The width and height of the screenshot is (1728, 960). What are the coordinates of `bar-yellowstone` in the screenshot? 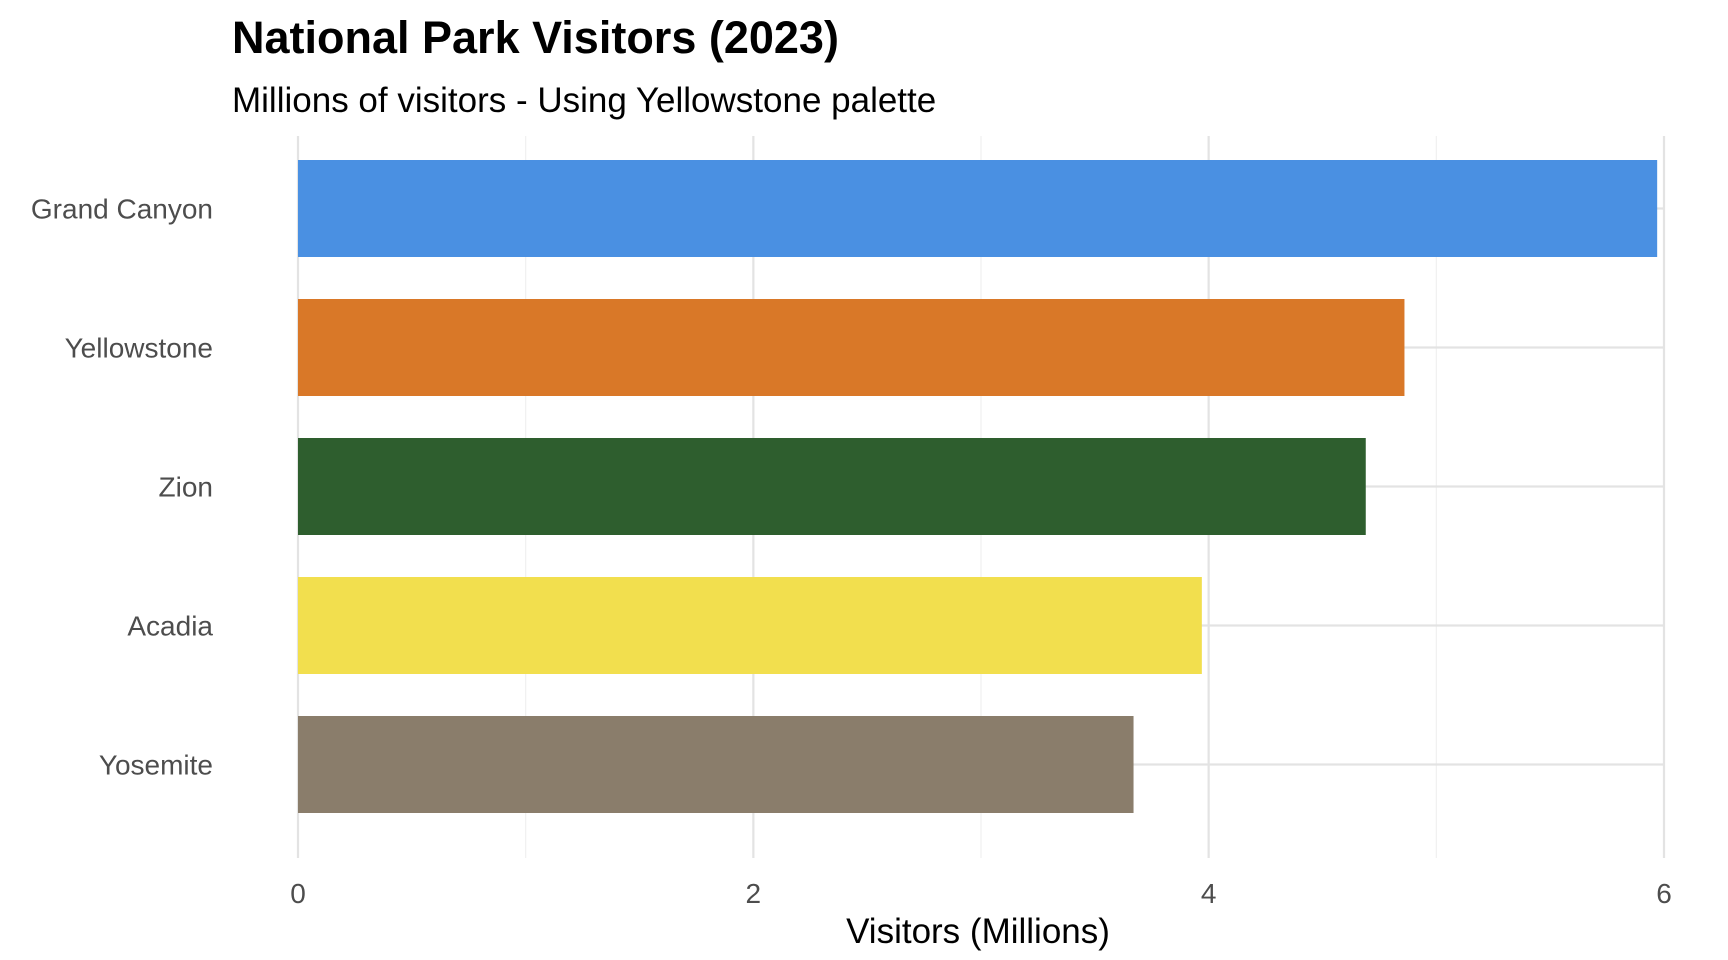 It's located at (851, 347).